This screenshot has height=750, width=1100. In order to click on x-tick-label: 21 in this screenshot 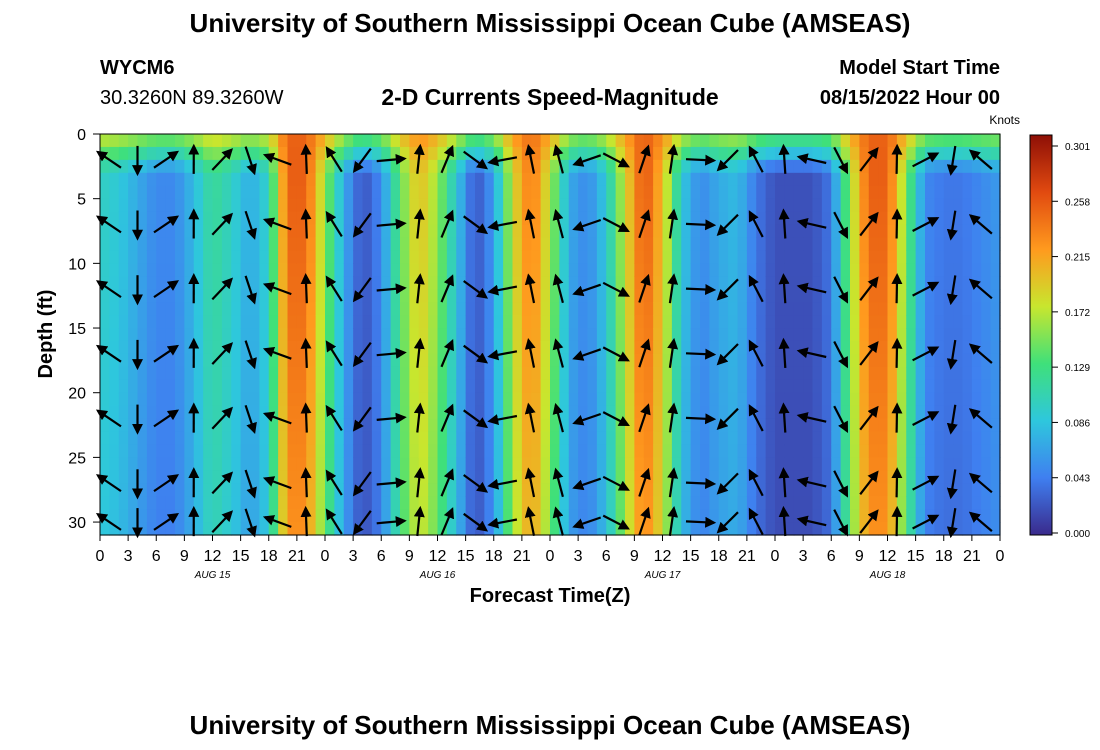, I will do `click(522, 556)`.